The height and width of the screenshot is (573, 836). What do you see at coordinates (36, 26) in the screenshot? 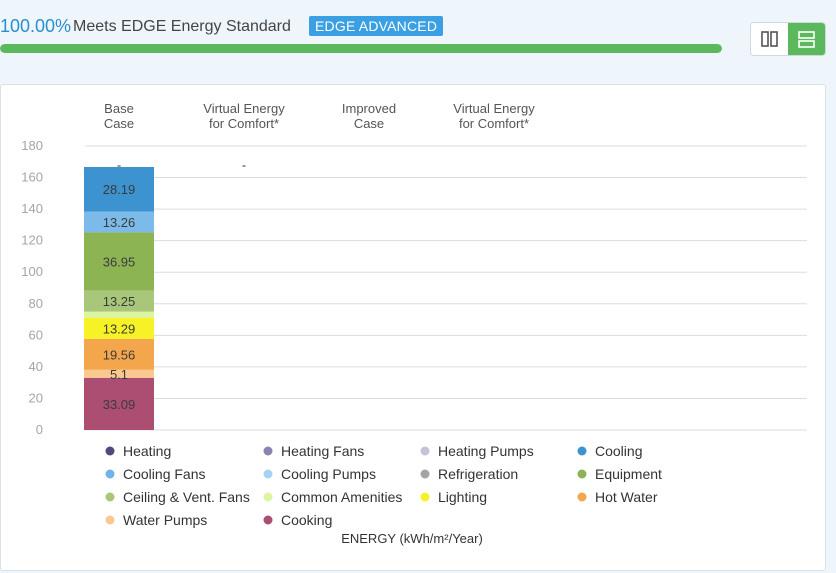
I see `compliance-percent: 100.00%` at bounding box center [36, 26].